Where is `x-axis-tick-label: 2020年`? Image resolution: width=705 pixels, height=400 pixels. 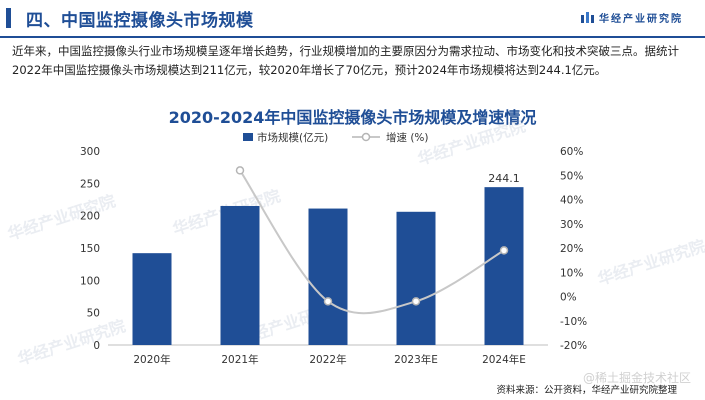 x-axis-tick-label: 2020年 is located at coordinates (151, 359).